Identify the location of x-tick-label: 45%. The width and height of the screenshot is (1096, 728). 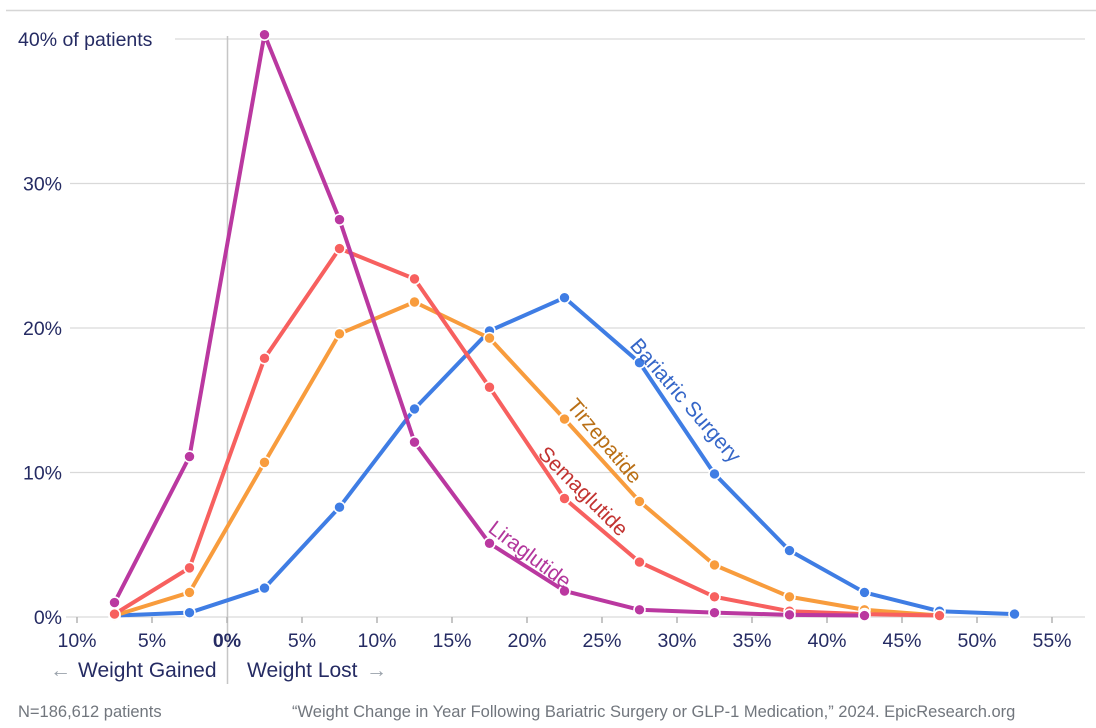
(901, 641).